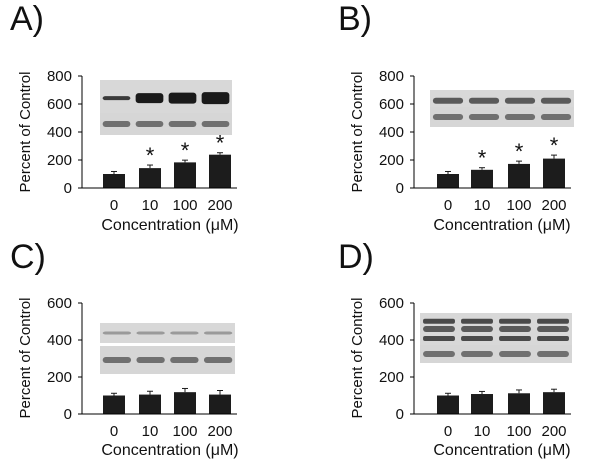  I want to click on panel-letter: D), so click(356, 257).